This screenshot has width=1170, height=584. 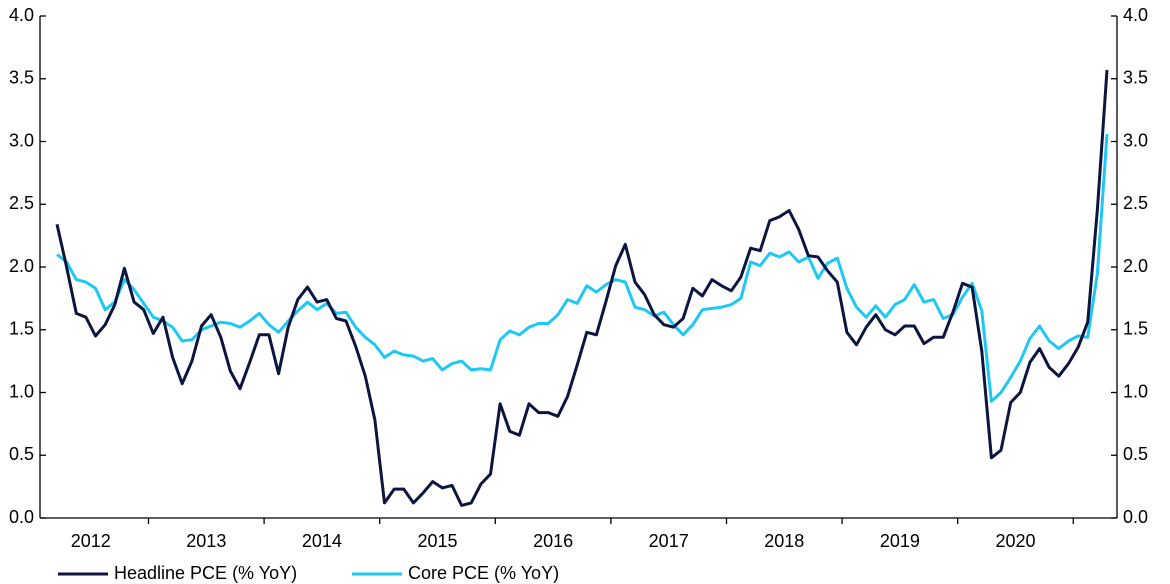 What do you see at coordinates (21, 391) in the screenshot?
I see `y-tick-label: 1.0` at bounding box center [21, 391].